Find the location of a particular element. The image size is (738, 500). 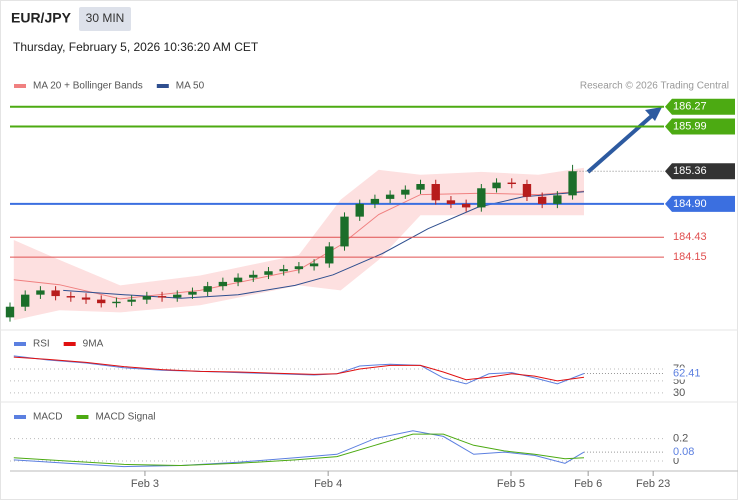

y-tick-label: 0.2 is located at coordinates (680, 439).